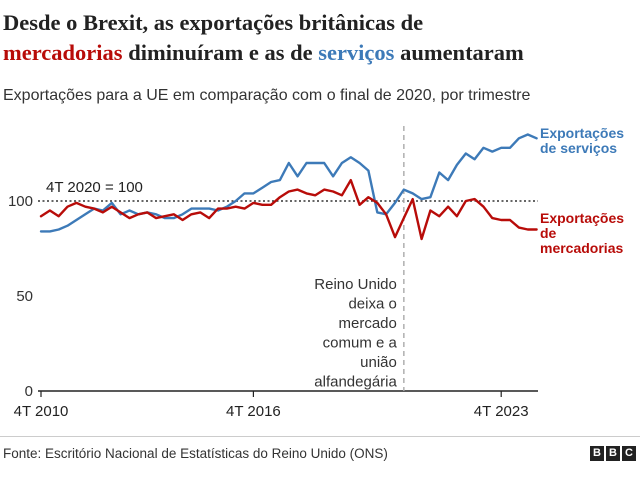 The width and height of the screenshot is (640, 482). I want to click on event-marker-label-line: comum e a, so click(360, 343).